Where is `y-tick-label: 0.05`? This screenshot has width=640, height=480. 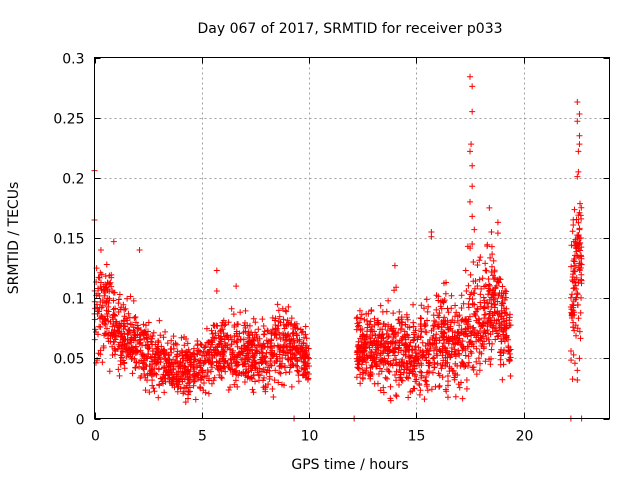
y-tick-label: 0.05 is located at coordinates (68, 360).